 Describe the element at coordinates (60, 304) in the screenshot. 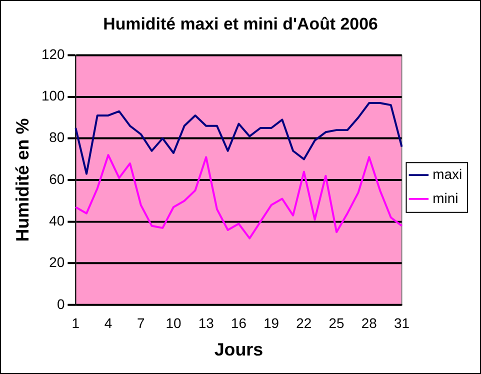

I see `y-tick-label: 0` at that location.